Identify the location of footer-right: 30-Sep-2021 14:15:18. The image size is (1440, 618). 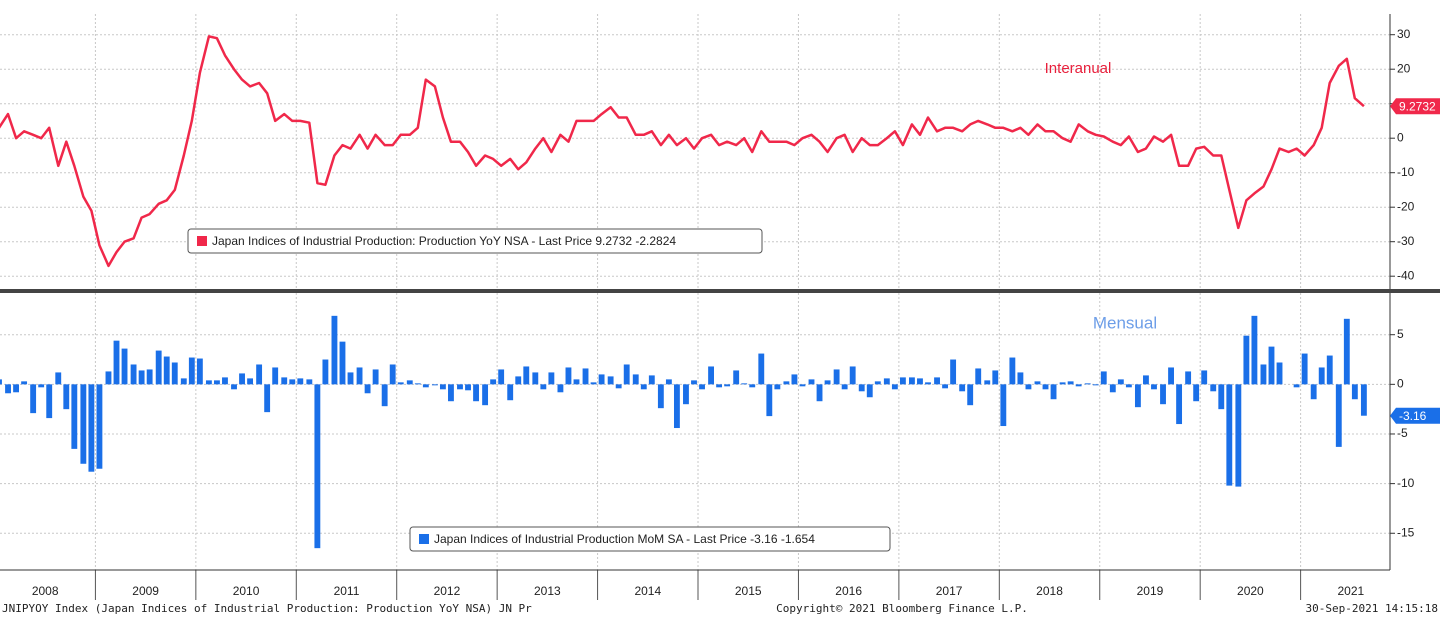
(1372, 608).